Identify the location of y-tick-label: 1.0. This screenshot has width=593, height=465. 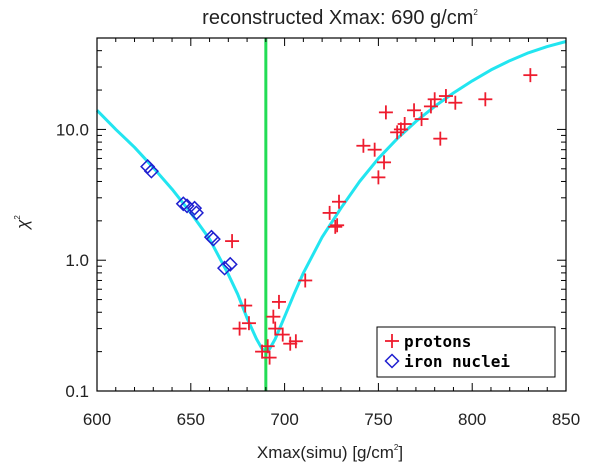
(77, 260).